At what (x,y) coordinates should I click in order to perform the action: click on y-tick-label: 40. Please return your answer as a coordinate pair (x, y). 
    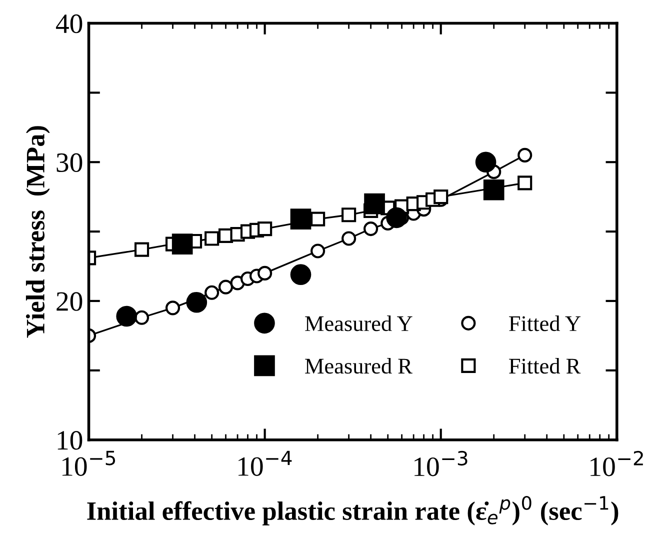
    Looking at the image, I should click on (69, 24).